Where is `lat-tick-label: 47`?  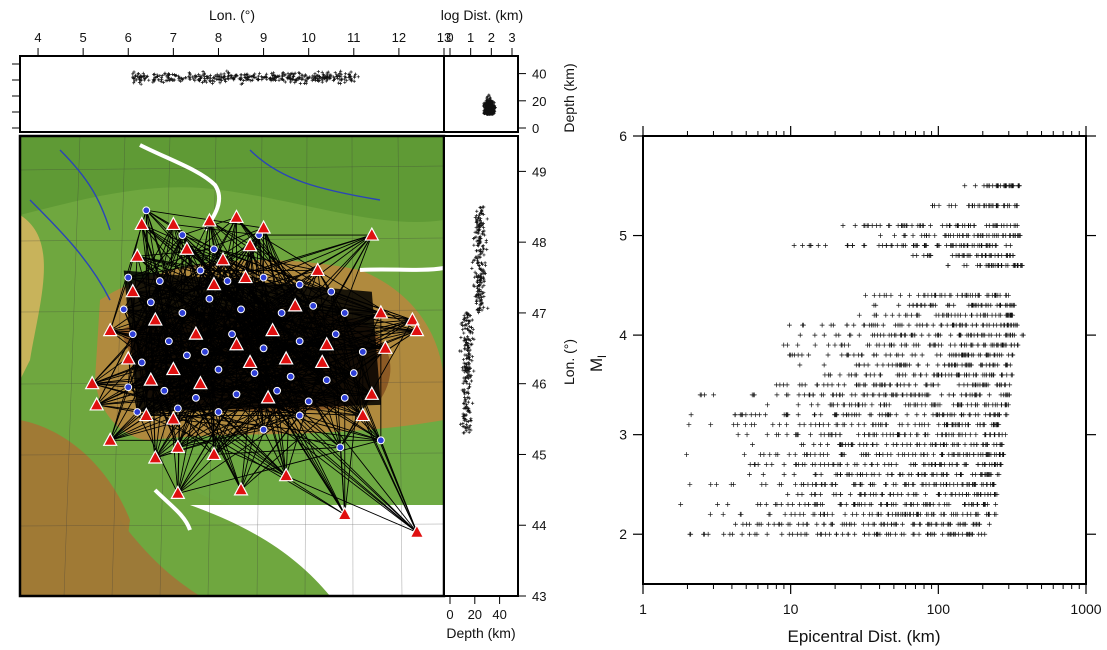 lat-tick-label: 47 is located at coordinates (539, 313).